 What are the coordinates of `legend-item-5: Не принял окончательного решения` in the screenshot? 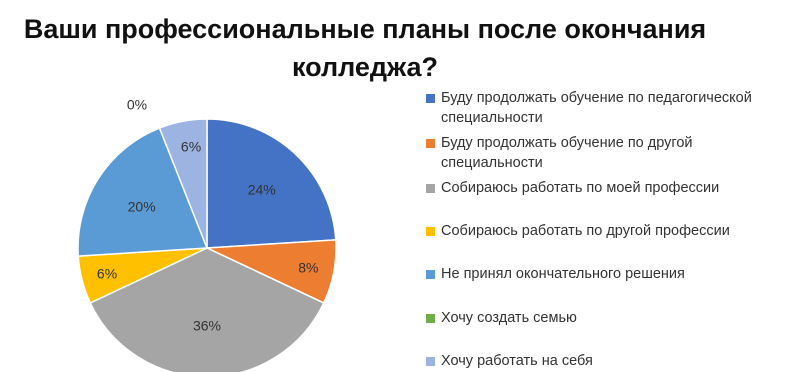 It's located at (608, 274).